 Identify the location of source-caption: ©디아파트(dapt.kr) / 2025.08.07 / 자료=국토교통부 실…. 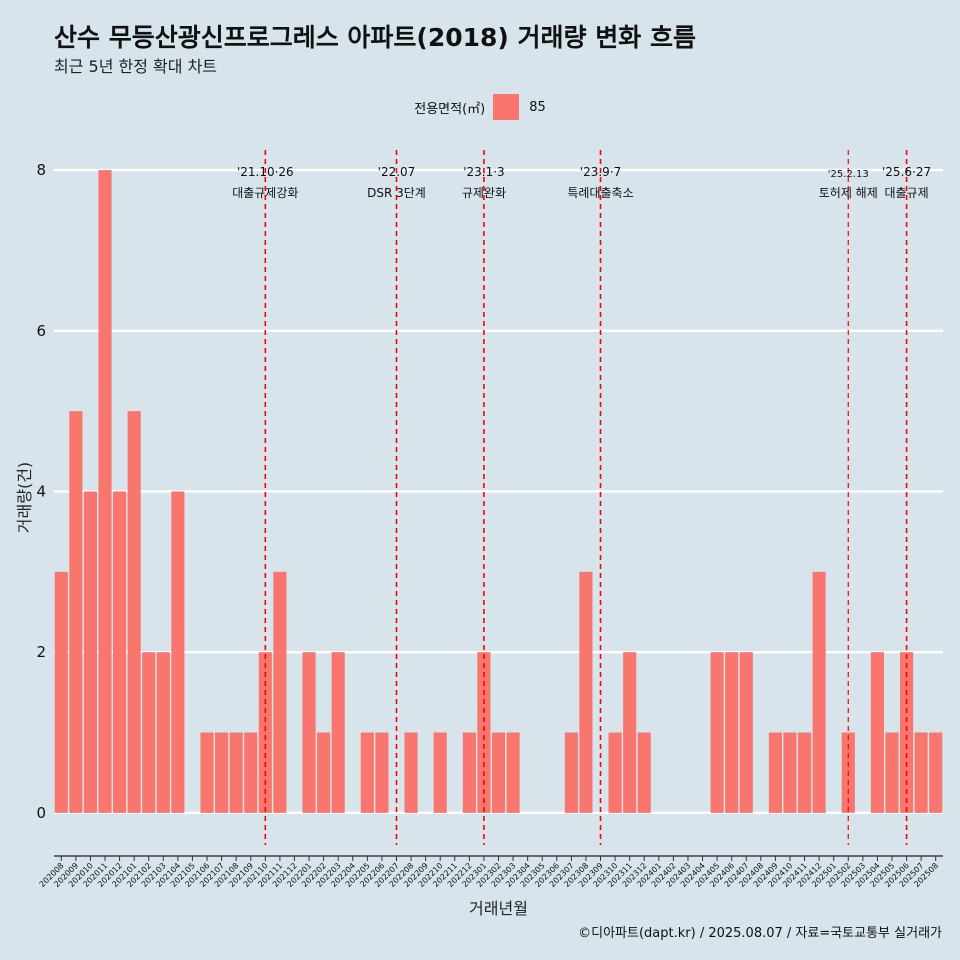
(760, 933).